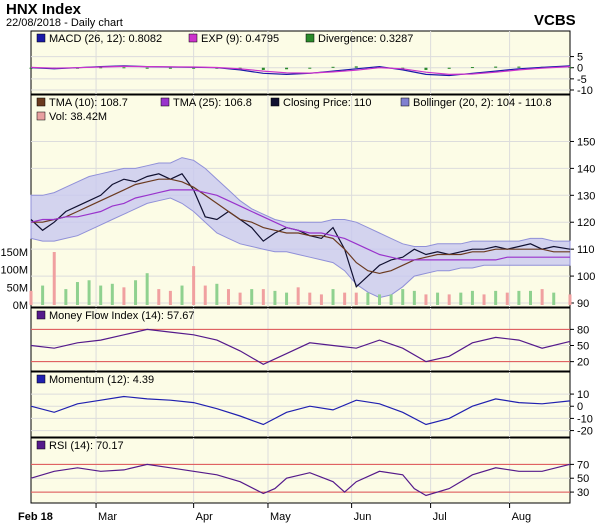  What do you see at coordinates (585, 91) in the screenshot?
I see `macd-y-tick-label: -10` at bounding box center [585, 91].